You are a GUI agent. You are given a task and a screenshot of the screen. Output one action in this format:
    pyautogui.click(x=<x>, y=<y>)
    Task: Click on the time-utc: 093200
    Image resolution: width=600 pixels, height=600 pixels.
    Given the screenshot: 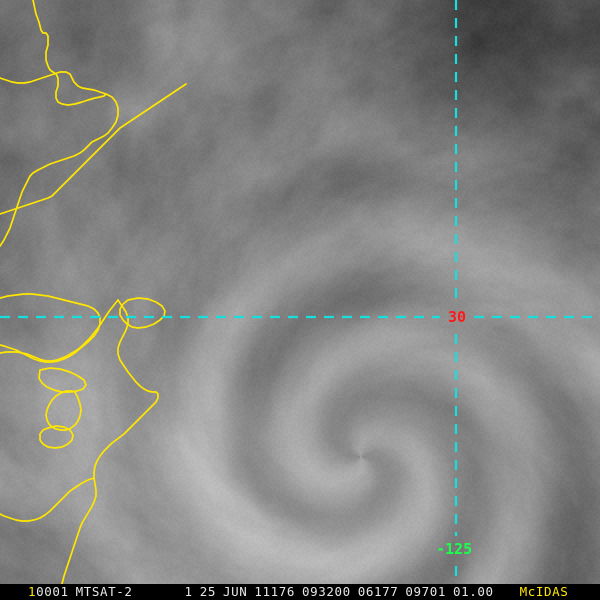 What is the action you would take?
    pyautogui.click(x=326, y=591)
    